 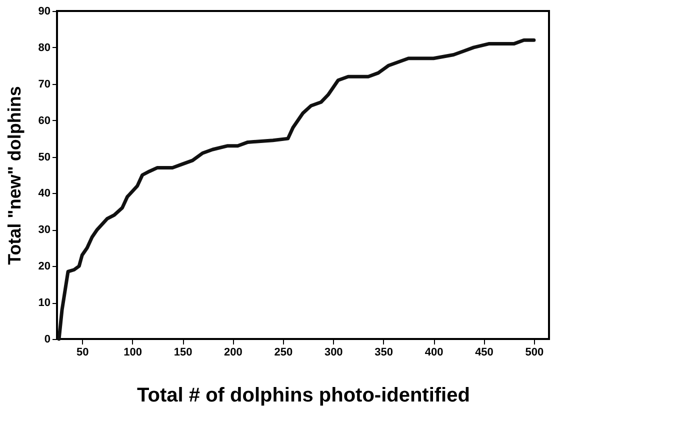 I want to click on y-tick-label: 30, so click(x=44, y=230).